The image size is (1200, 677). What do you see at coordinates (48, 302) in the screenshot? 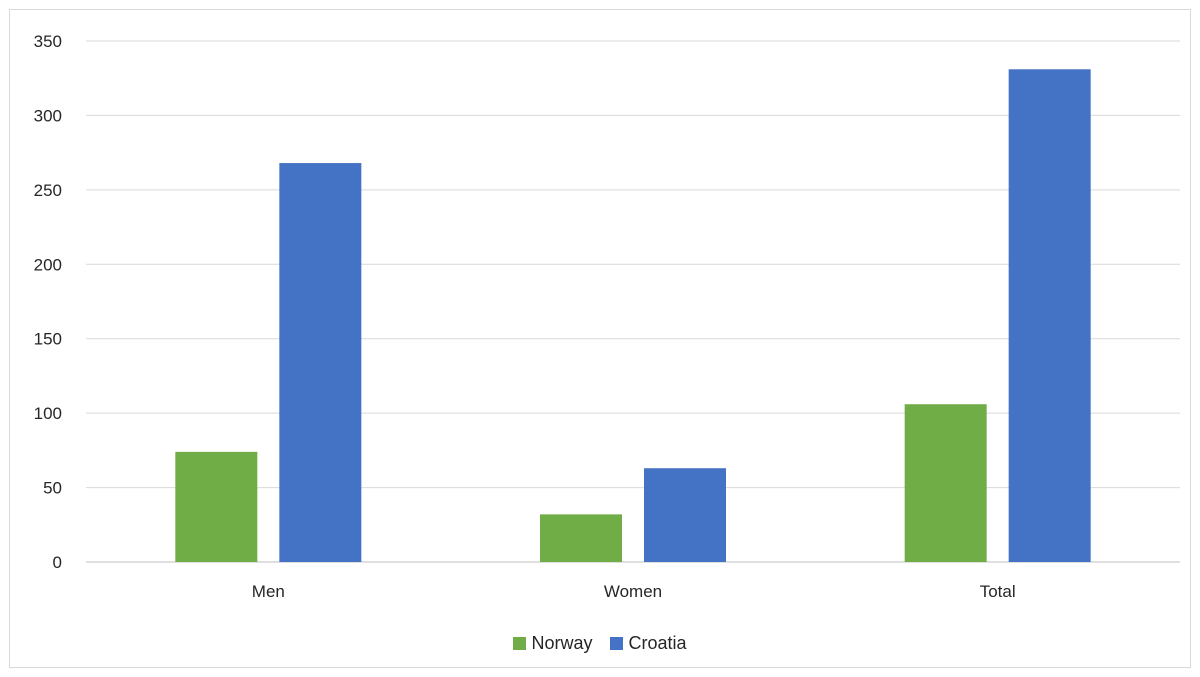
I see `y-axis-ticks: 0 50 100 150 200 250 300 350` at bounding box center [48, 302].